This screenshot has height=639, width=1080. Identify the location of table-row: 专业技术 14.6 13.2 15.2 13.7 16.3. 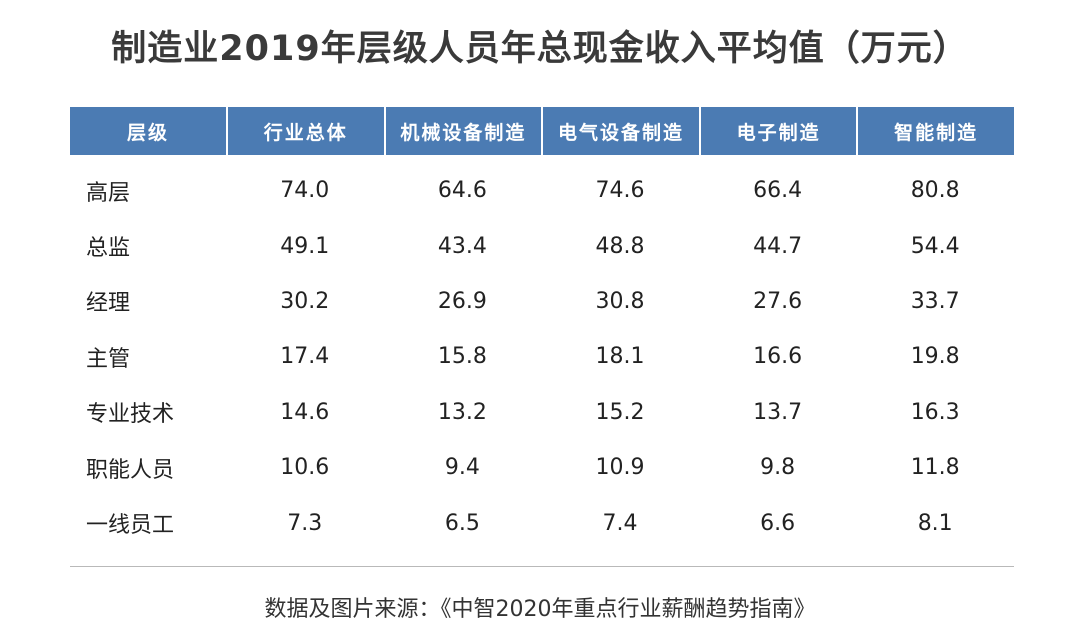
(542, 412).